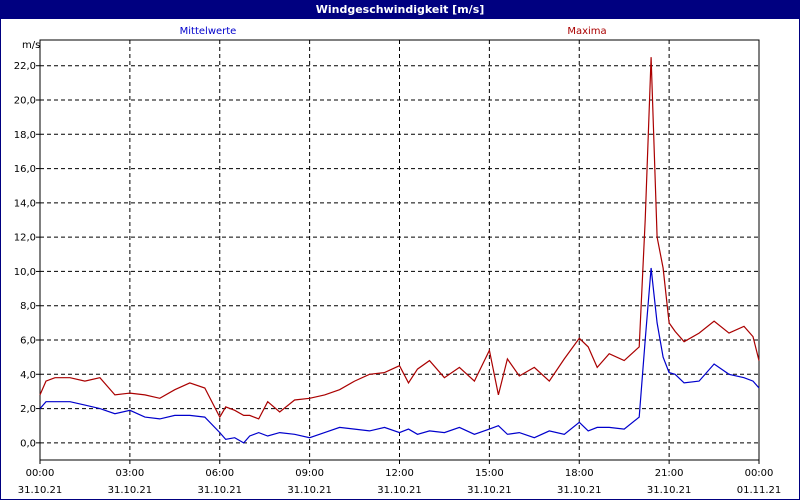 This screenshot has width=800, height=500. What do you see at coordinates (28, 306) in the screenshot?
I see `y-tick-label: 8,0` at bounding box center [28, 306].